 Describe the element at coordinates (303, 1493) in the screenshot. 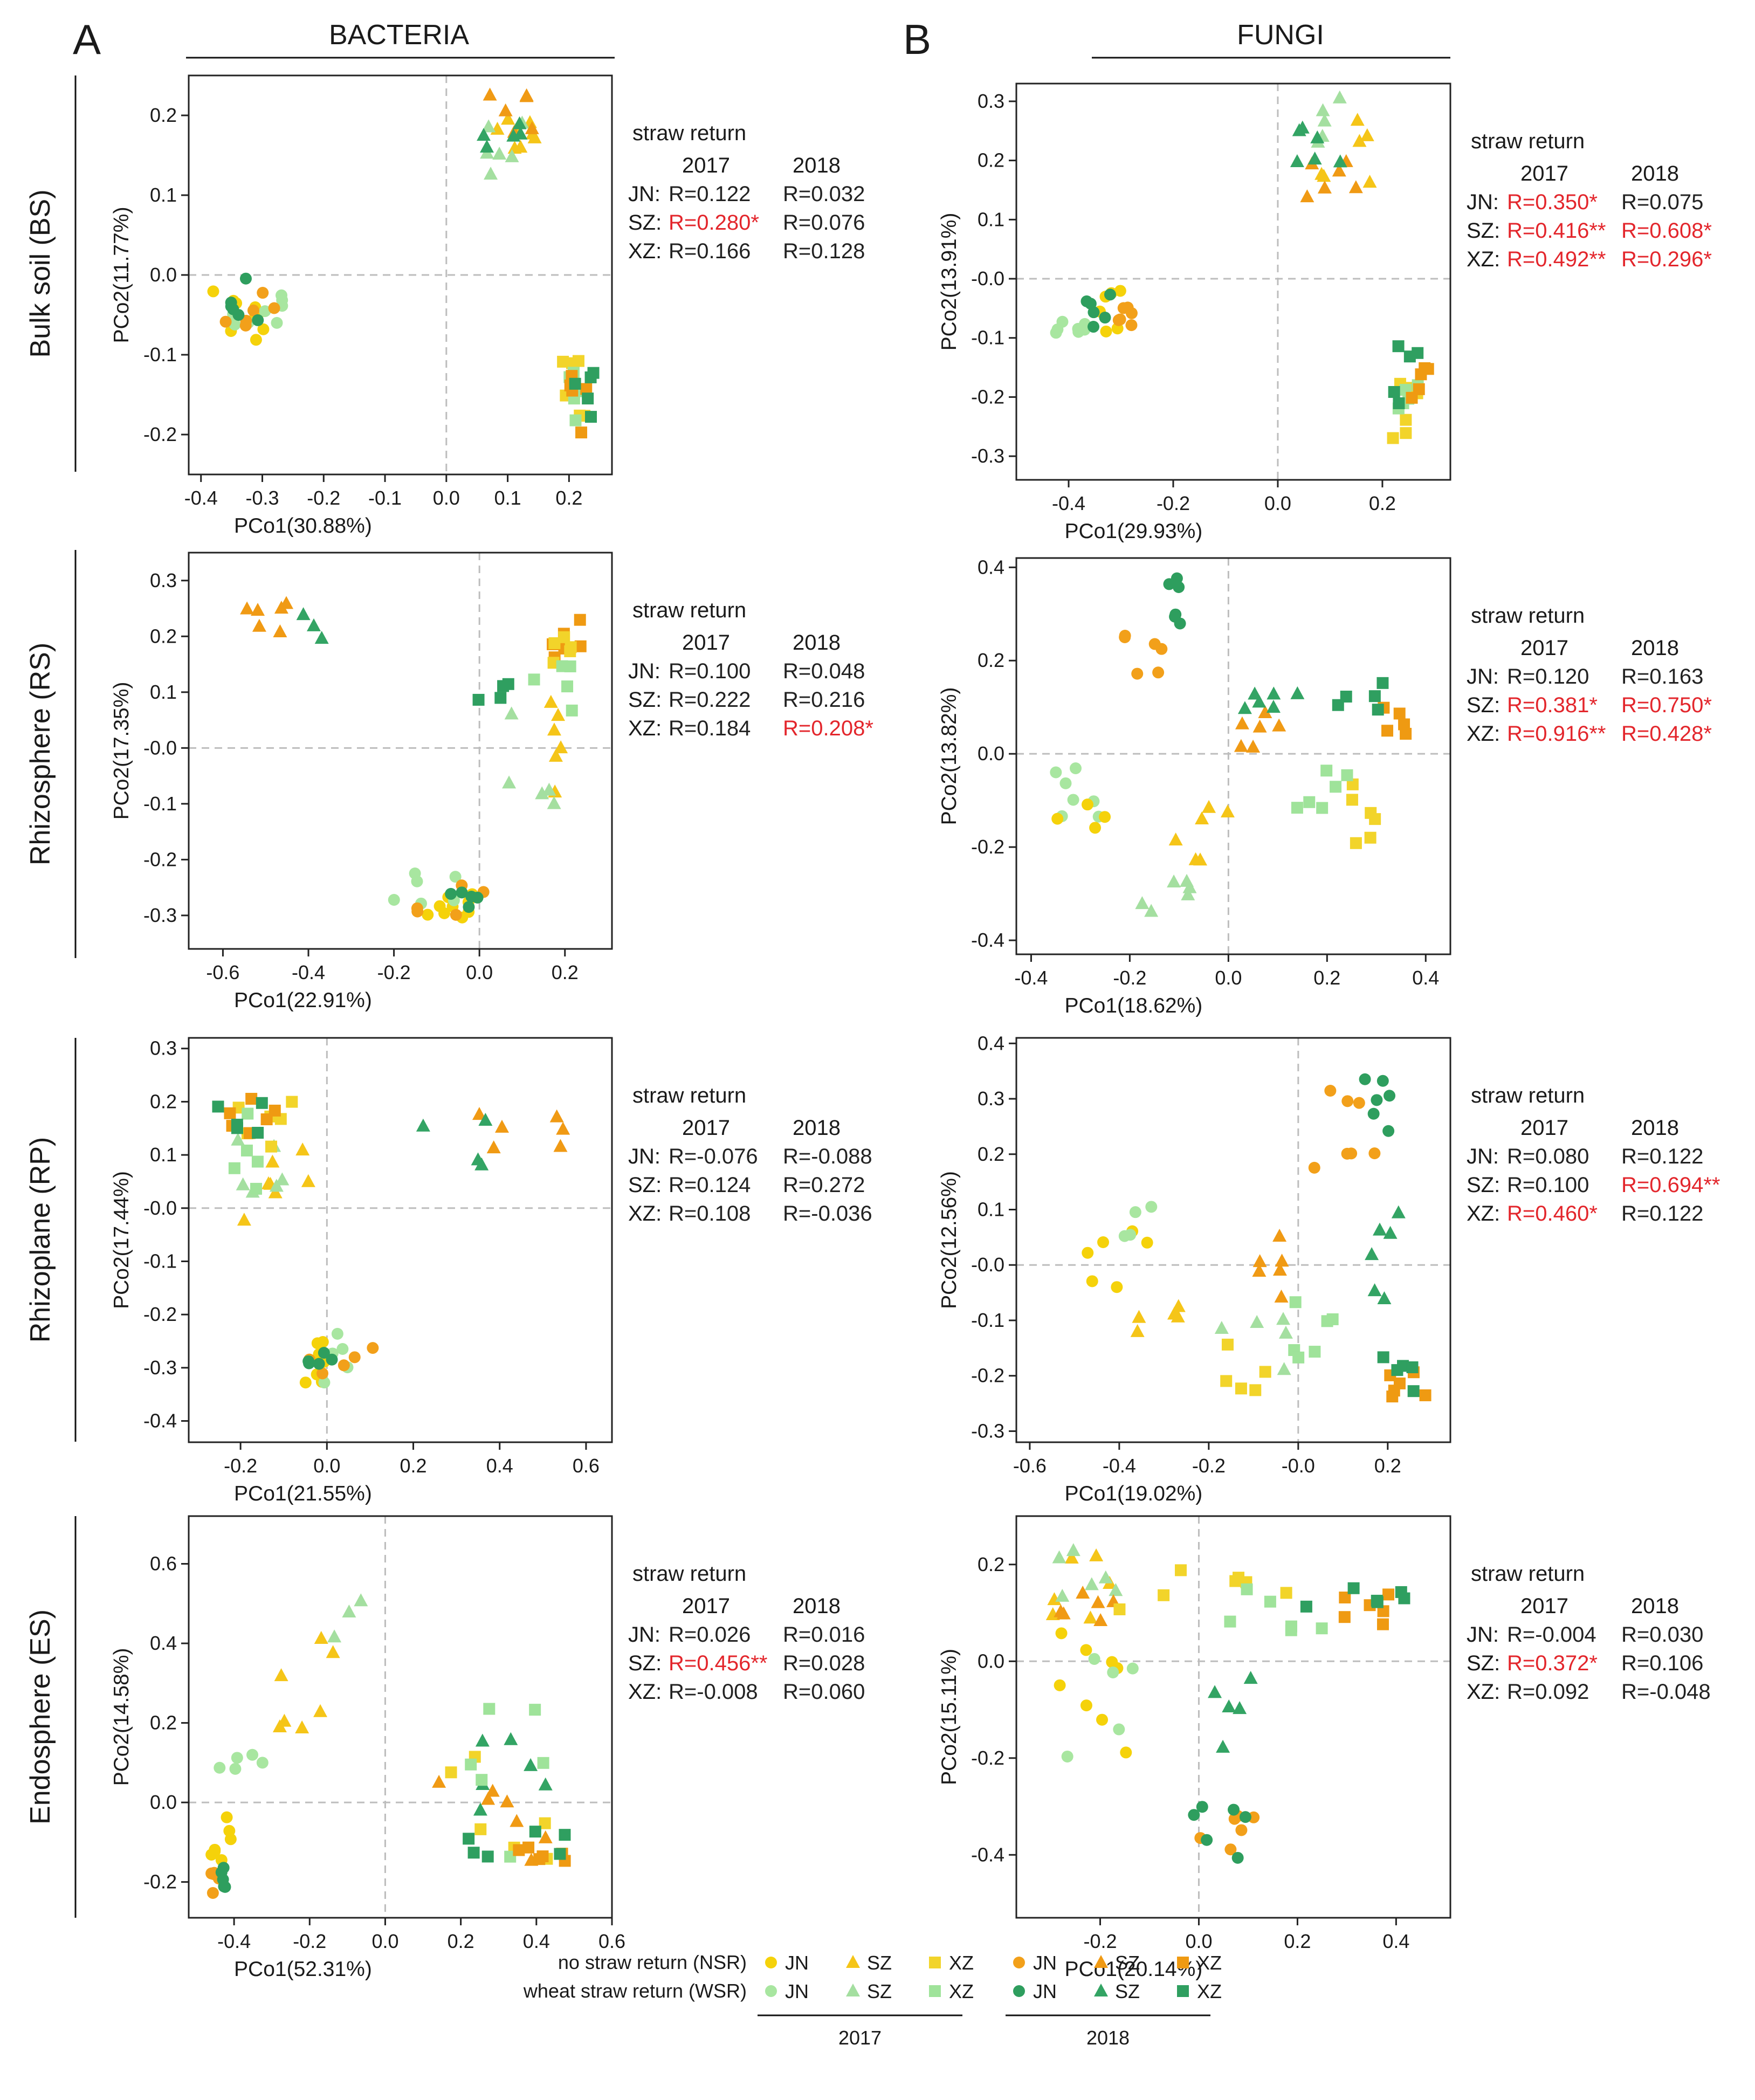

I see `x-axis-title: PCo1(21.55%)` at that location.